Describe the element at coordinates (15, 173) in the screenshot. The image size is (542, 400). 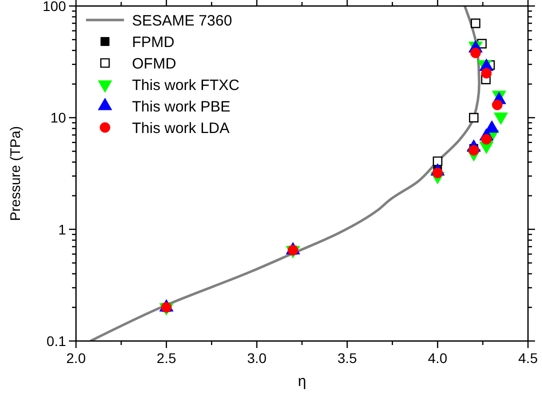
I see `y-axis-title: Pressure (TPa)` at that location.